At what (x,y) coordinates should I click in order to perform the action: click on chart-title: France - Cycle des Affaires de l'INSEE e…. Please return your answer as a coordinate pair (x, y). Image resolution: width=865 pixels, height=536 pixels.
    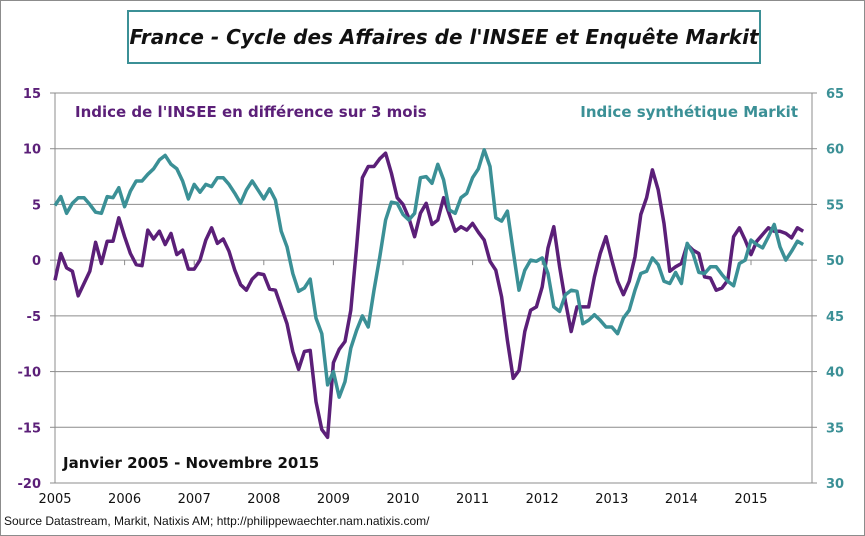
    Looking at the image, I should click on (444, 37).